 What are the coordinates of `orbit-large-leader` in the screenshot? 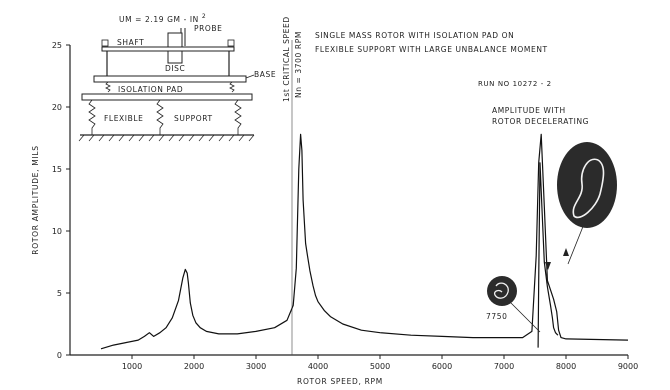 It's located at (576, 244).